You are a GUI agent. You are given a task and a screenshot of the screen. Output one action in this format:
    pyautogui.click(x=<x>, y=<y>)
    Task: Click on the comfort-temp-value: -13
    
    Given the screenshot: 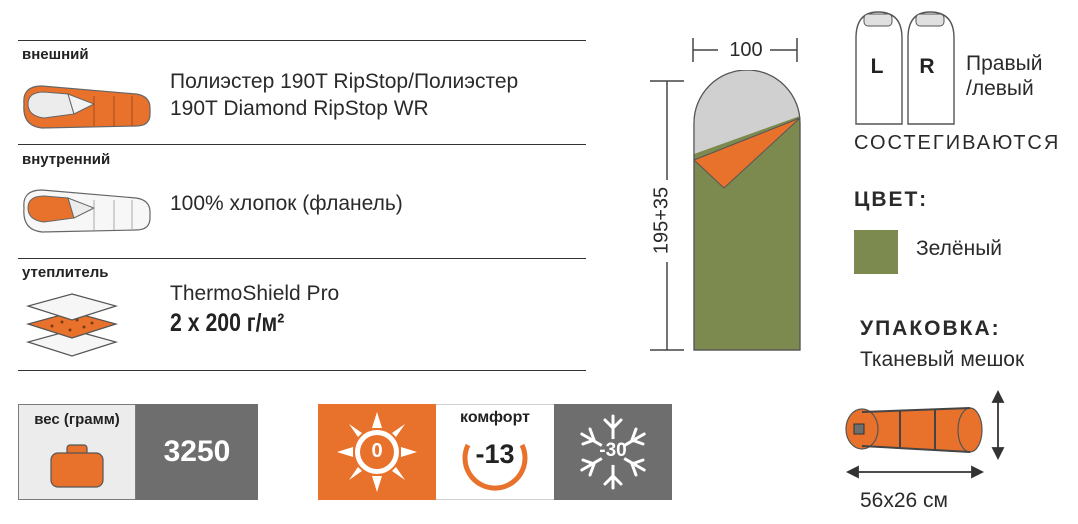 What is the action you would take?
    pyautogui.click(x=495, y=454)
    